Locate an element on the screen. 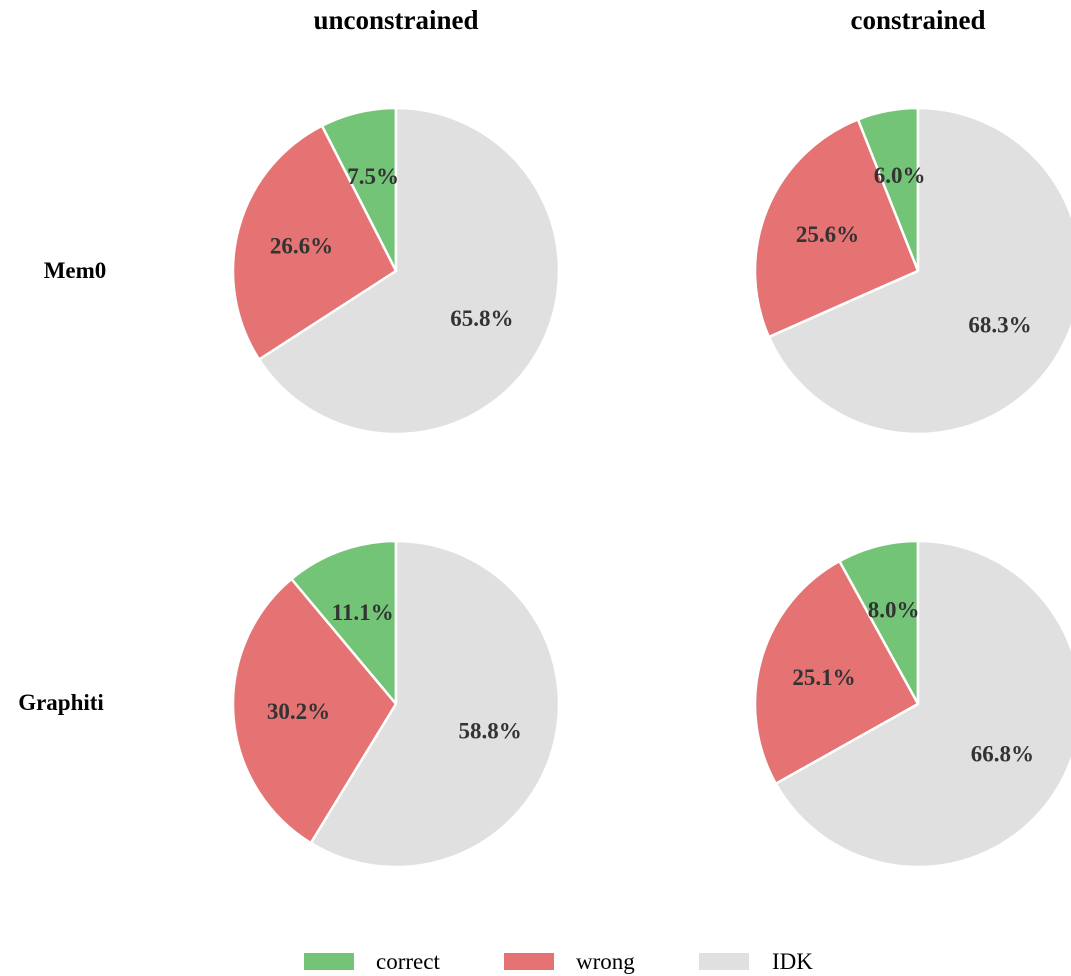 The image size is (1071, 976). pie-slice-graphiti-unconstrained-wrong is located at coordinates (314, 711).